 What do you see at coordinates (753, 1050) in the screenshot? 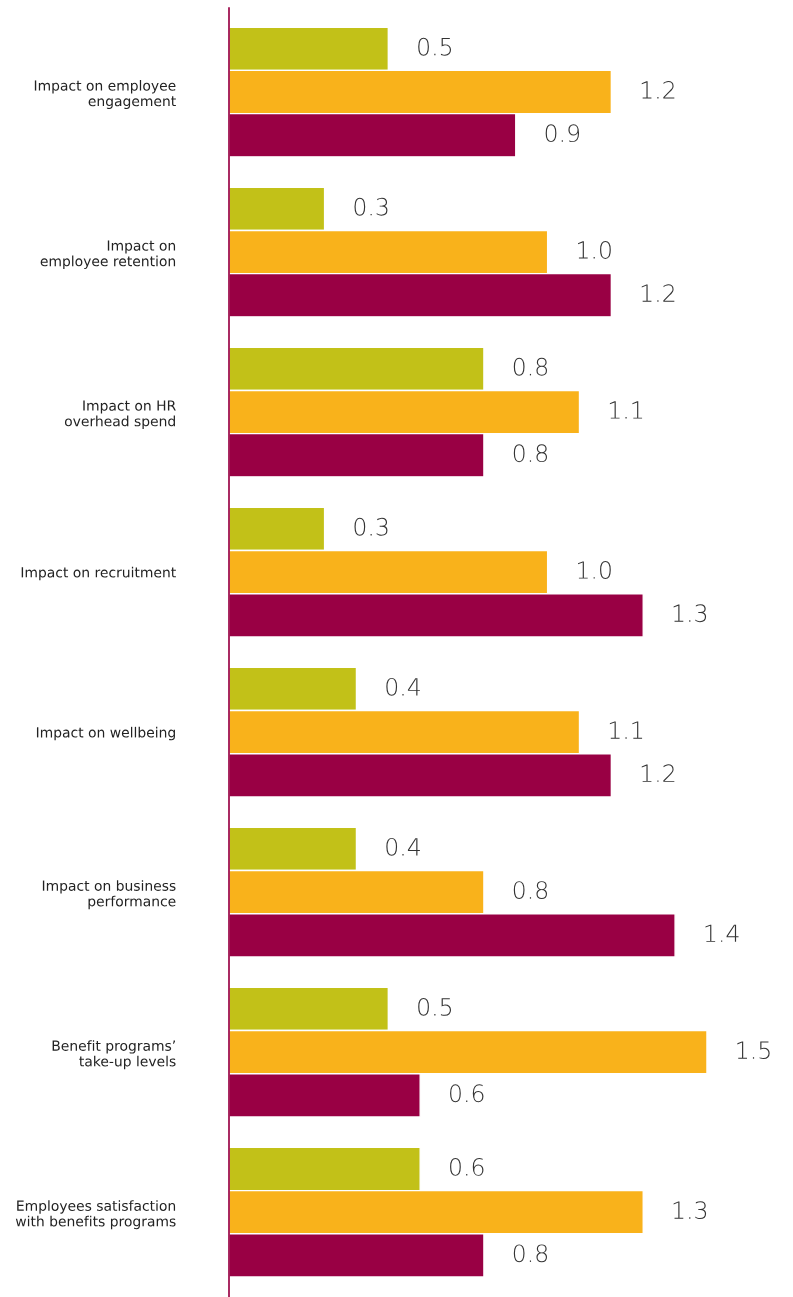
I see `data-label: 1.5` at bounding box center [753, 1050].